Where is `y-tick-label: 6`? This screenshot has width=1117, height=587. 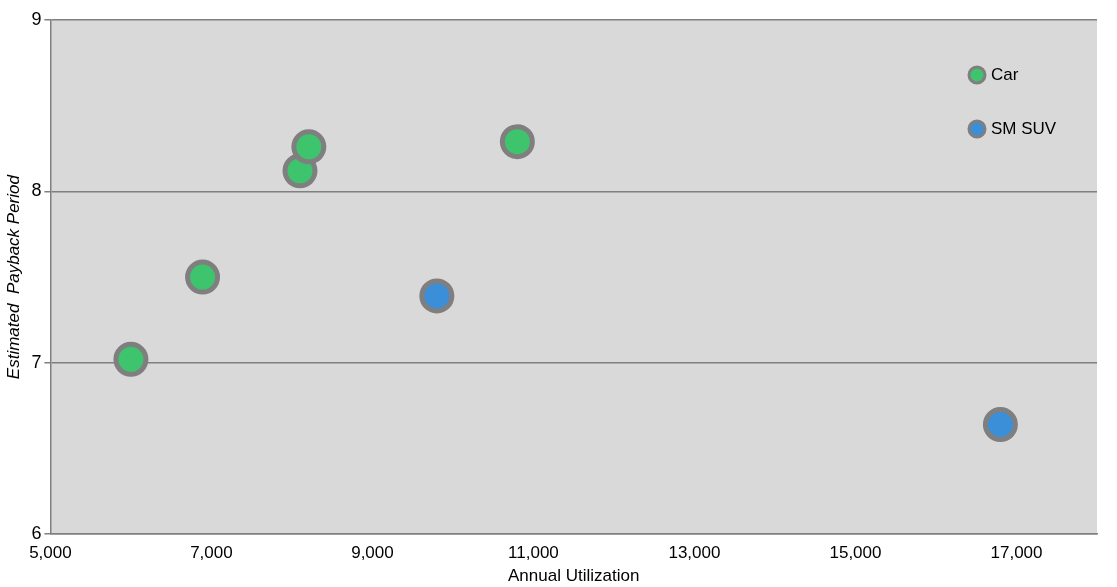 y-tick-label: 6 is located at coordinates (36, 533).